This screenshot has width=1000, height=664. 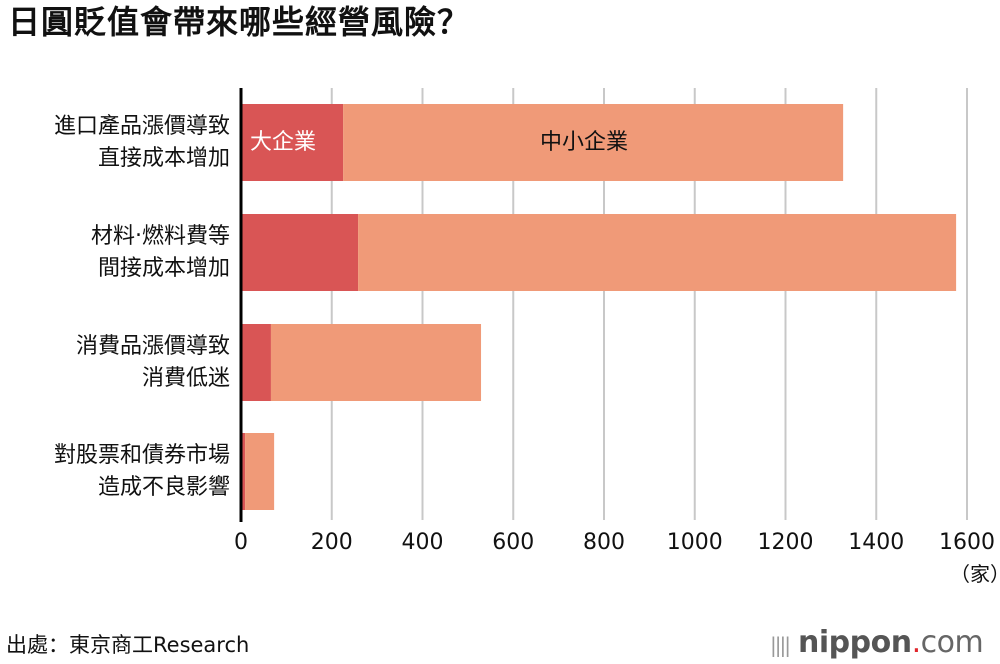 What do you see at coordinates (513, 542) in the screenshot?
I see `x-tick-label: 600` at bounding box center [513, 542].